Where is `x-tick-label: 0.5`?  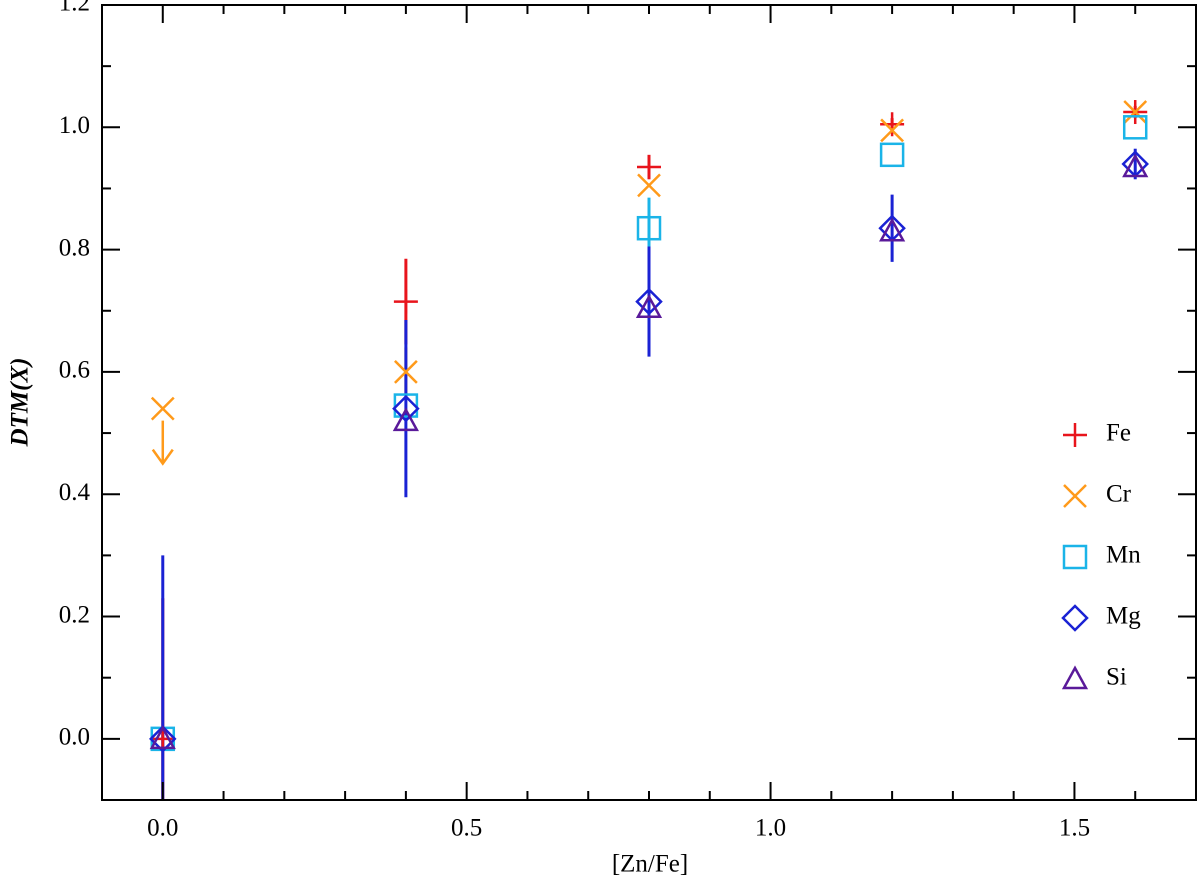
x-tick-label: 0.5 is located at coordinates (466, 828).